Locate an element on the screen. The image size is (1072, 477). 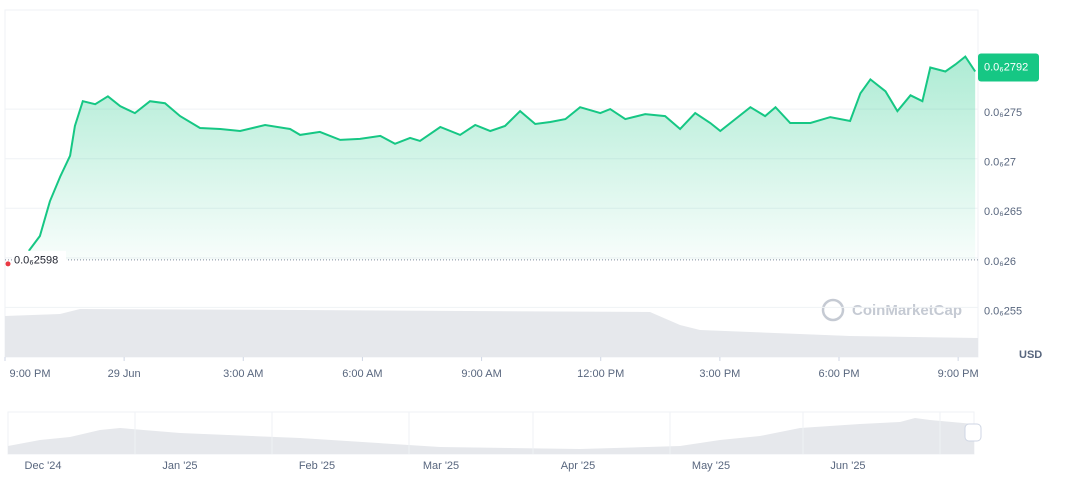
y-tick-label: 0.0₆27 is located at coordinates (1000, 163).